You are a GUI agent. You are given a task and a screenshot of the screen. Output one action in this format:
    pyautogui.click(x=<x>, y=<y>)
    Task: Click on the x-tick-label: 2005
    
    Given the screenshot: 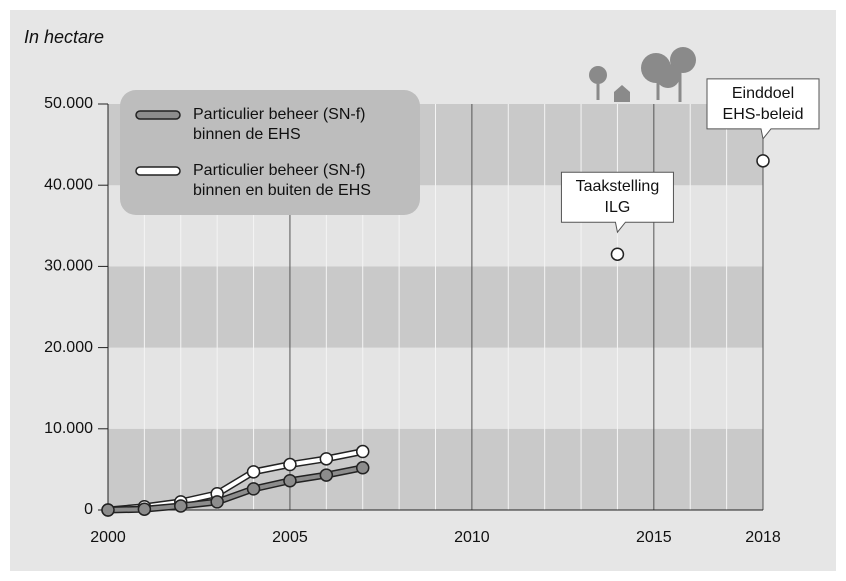 What is the action you would take?
    pyautogui.click(x=290, y=537)
    